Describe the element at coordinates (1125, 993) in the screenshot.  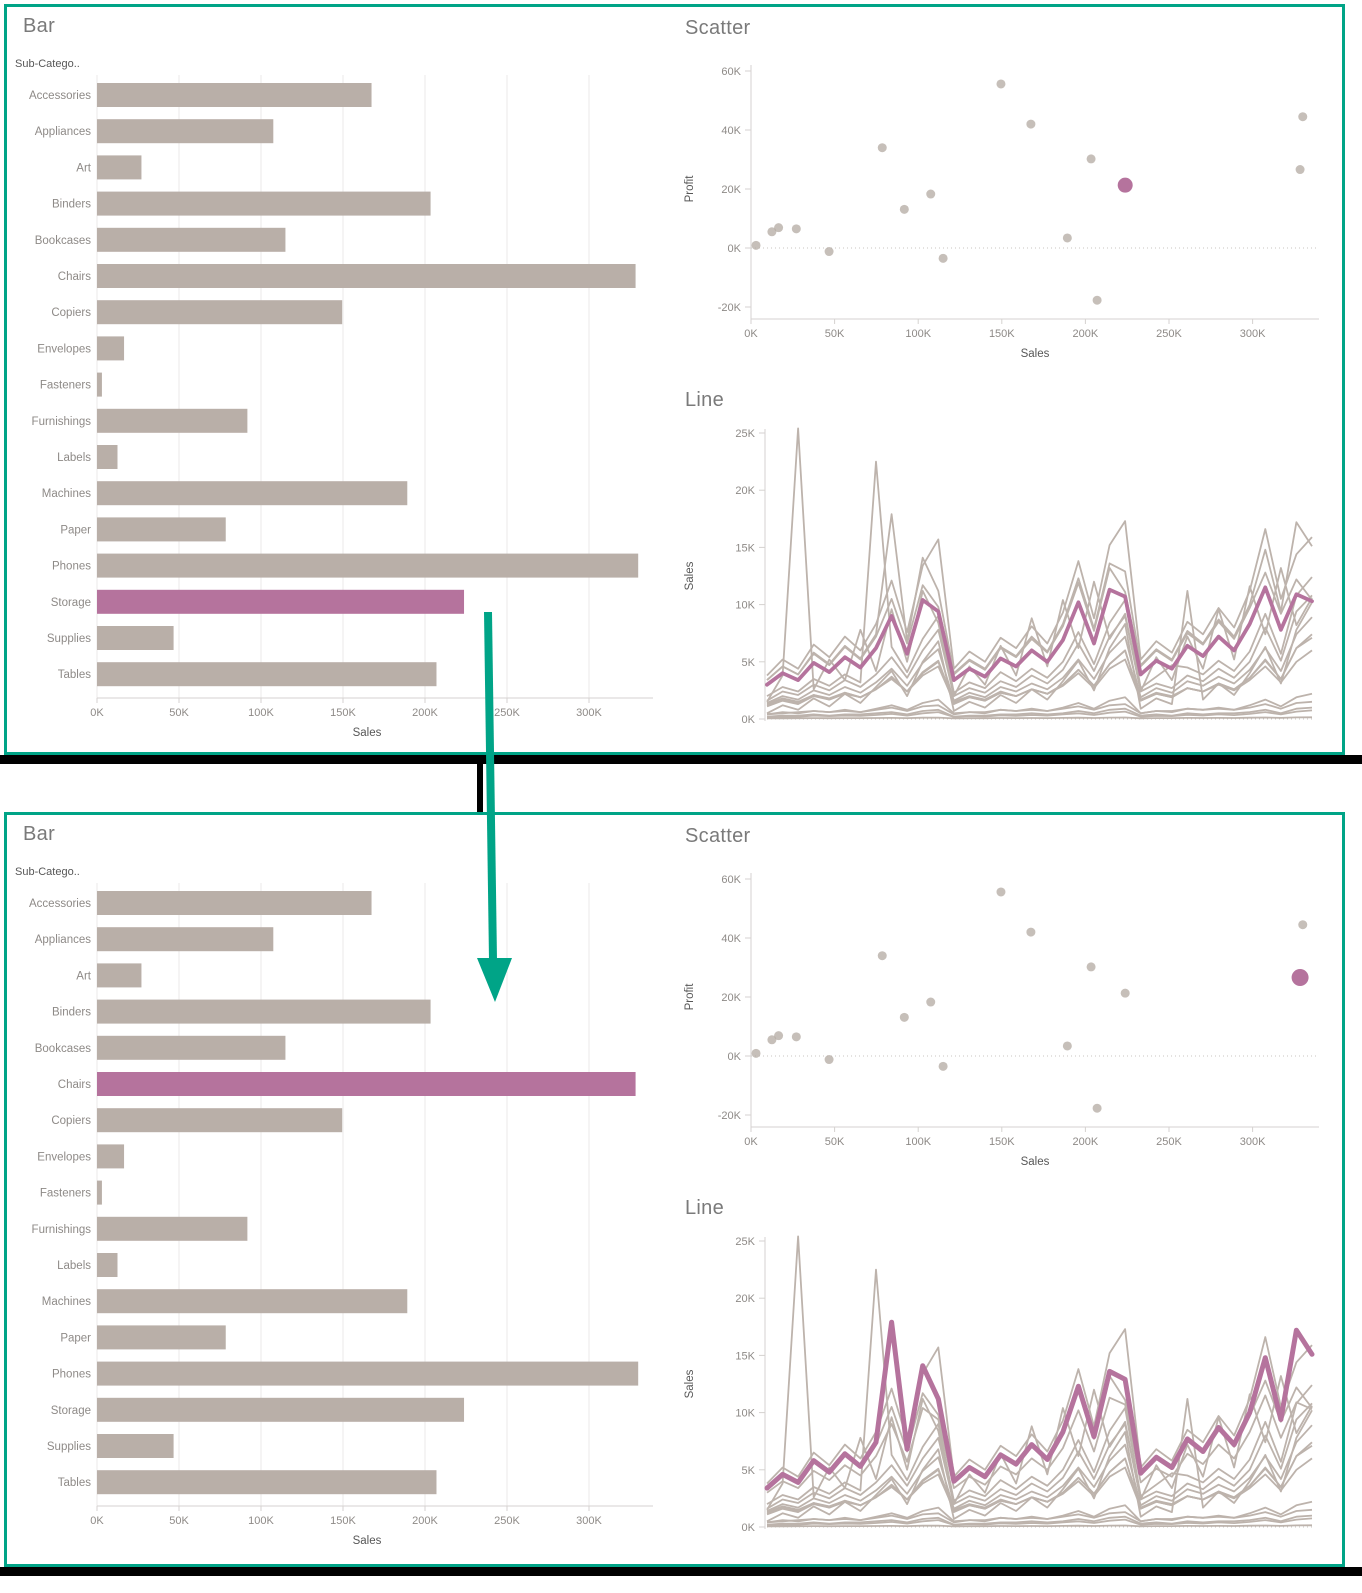
I see `point-storage` at that location.